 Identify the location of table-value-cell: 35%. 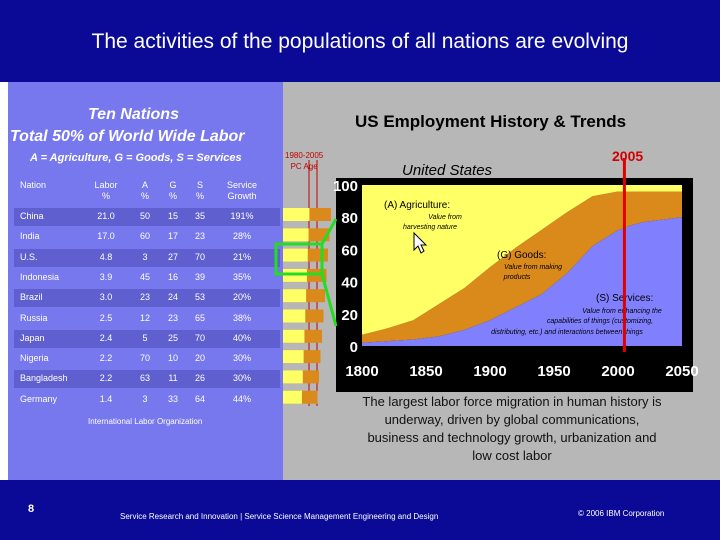
(241, 276).